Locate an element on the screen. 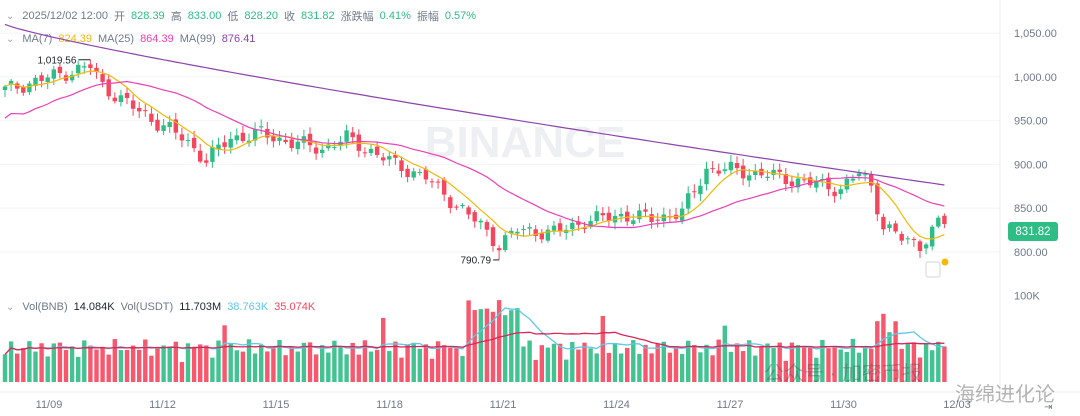 This screenshot has height=416, width=1080. vol-ma-b-value: 35.074K is located at coordinates (295, 307).